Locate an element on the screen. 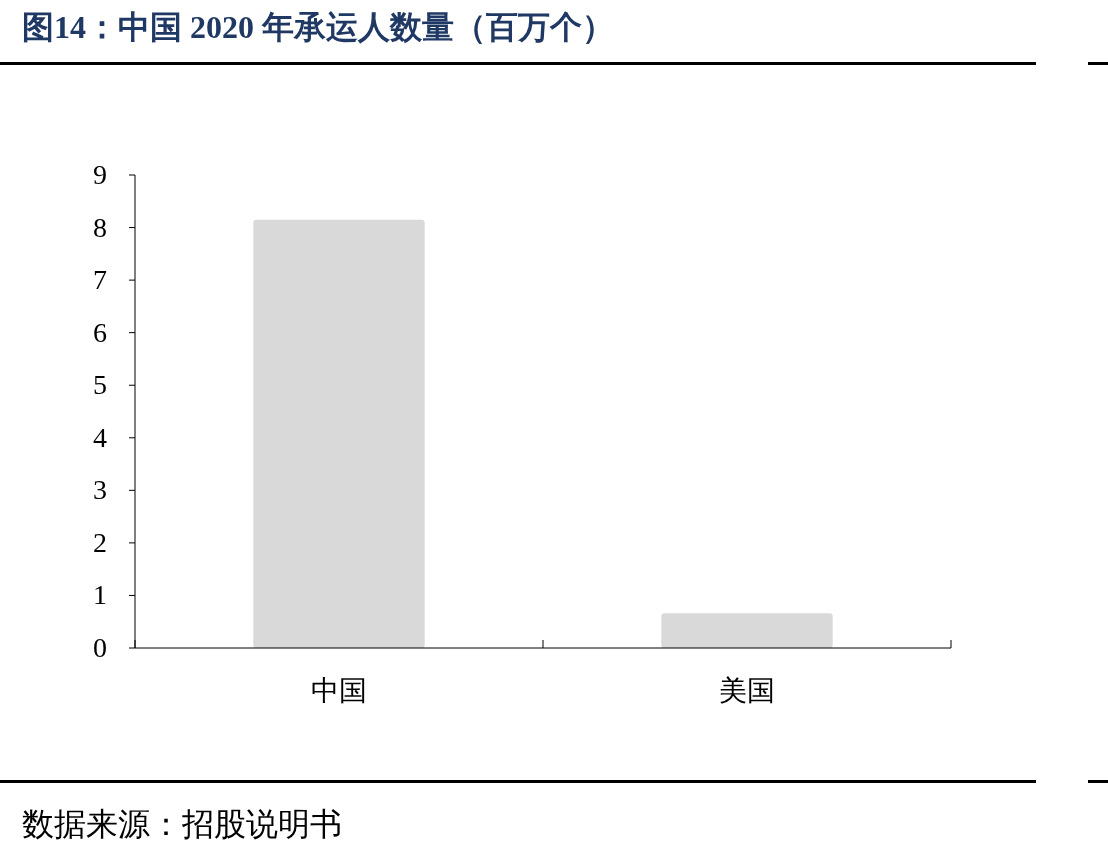 This screenshot has width=1108, height=856. y-tick-label: 9 is located at coordinates (100, 174).